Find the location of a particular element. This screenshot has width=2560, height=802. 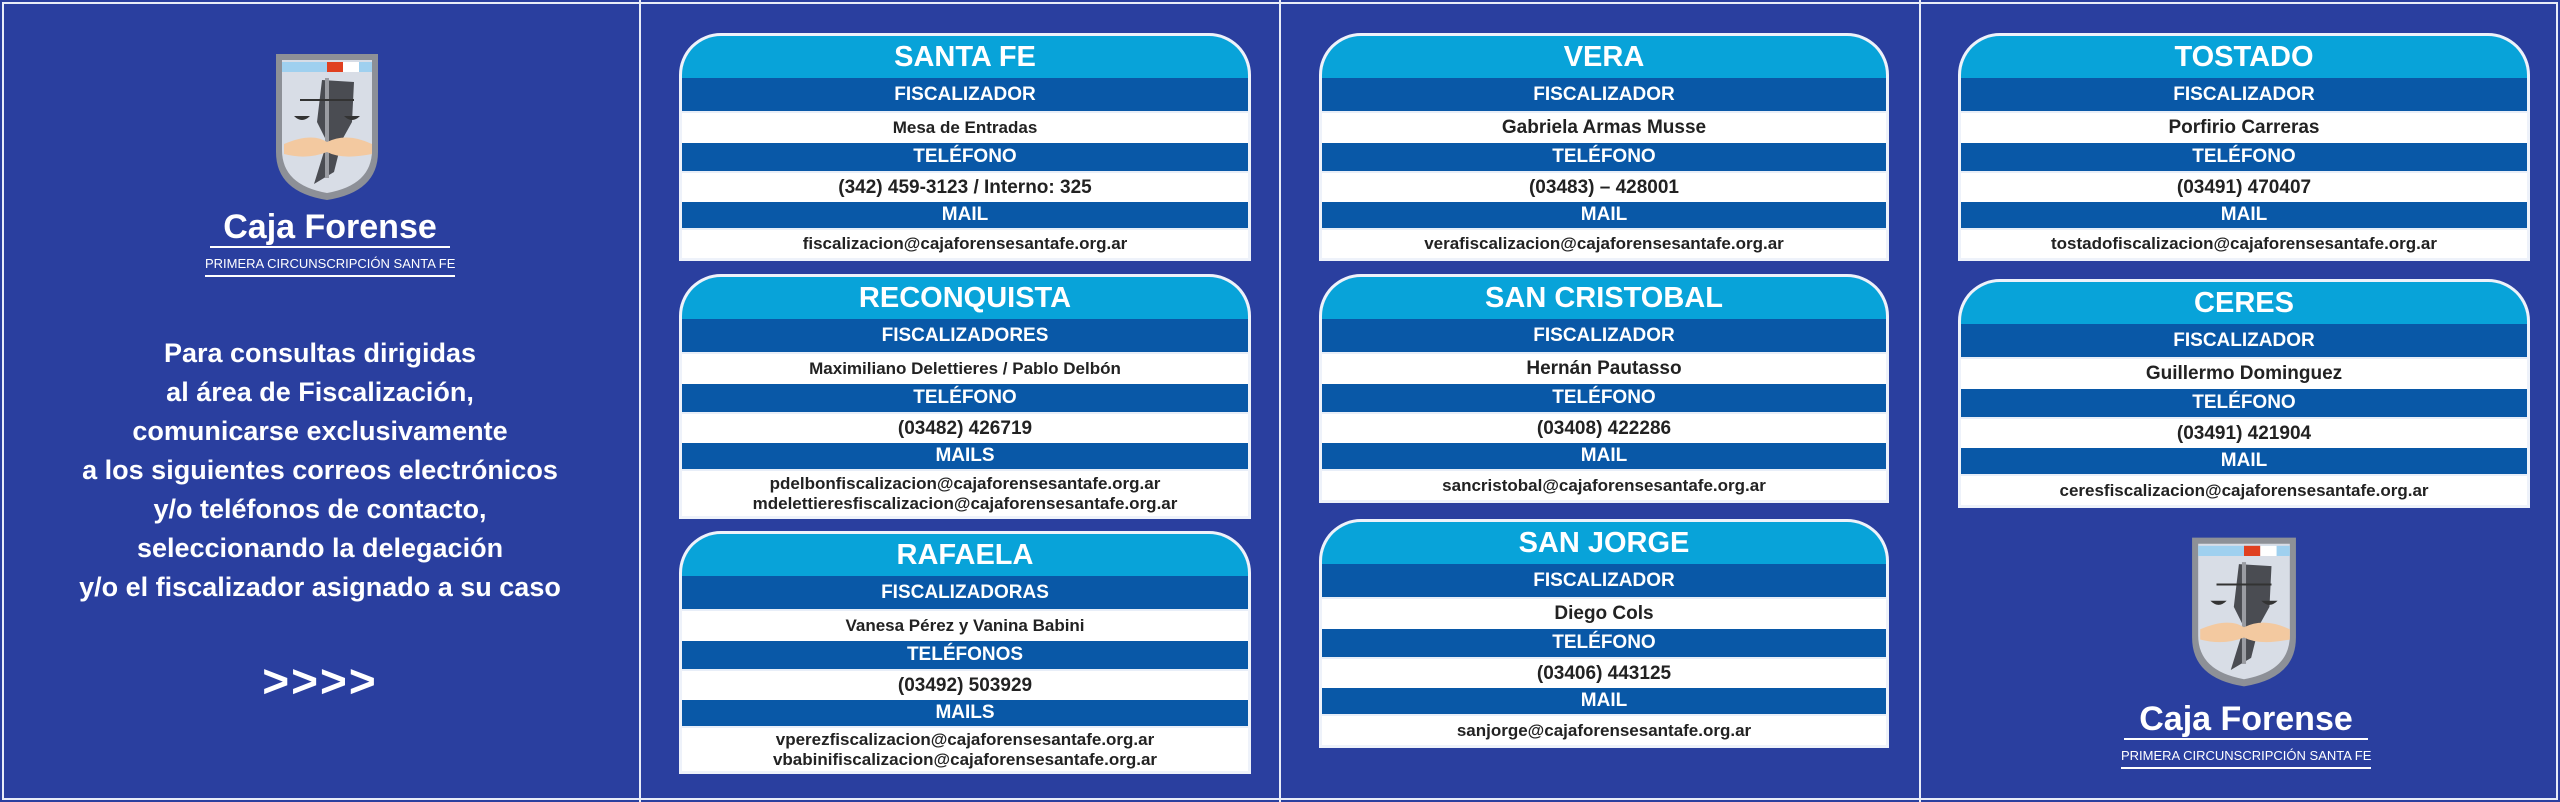

mail-address: sancristobal@cajaforensesantafe.org.ar is located at coordinates (1604, 485).